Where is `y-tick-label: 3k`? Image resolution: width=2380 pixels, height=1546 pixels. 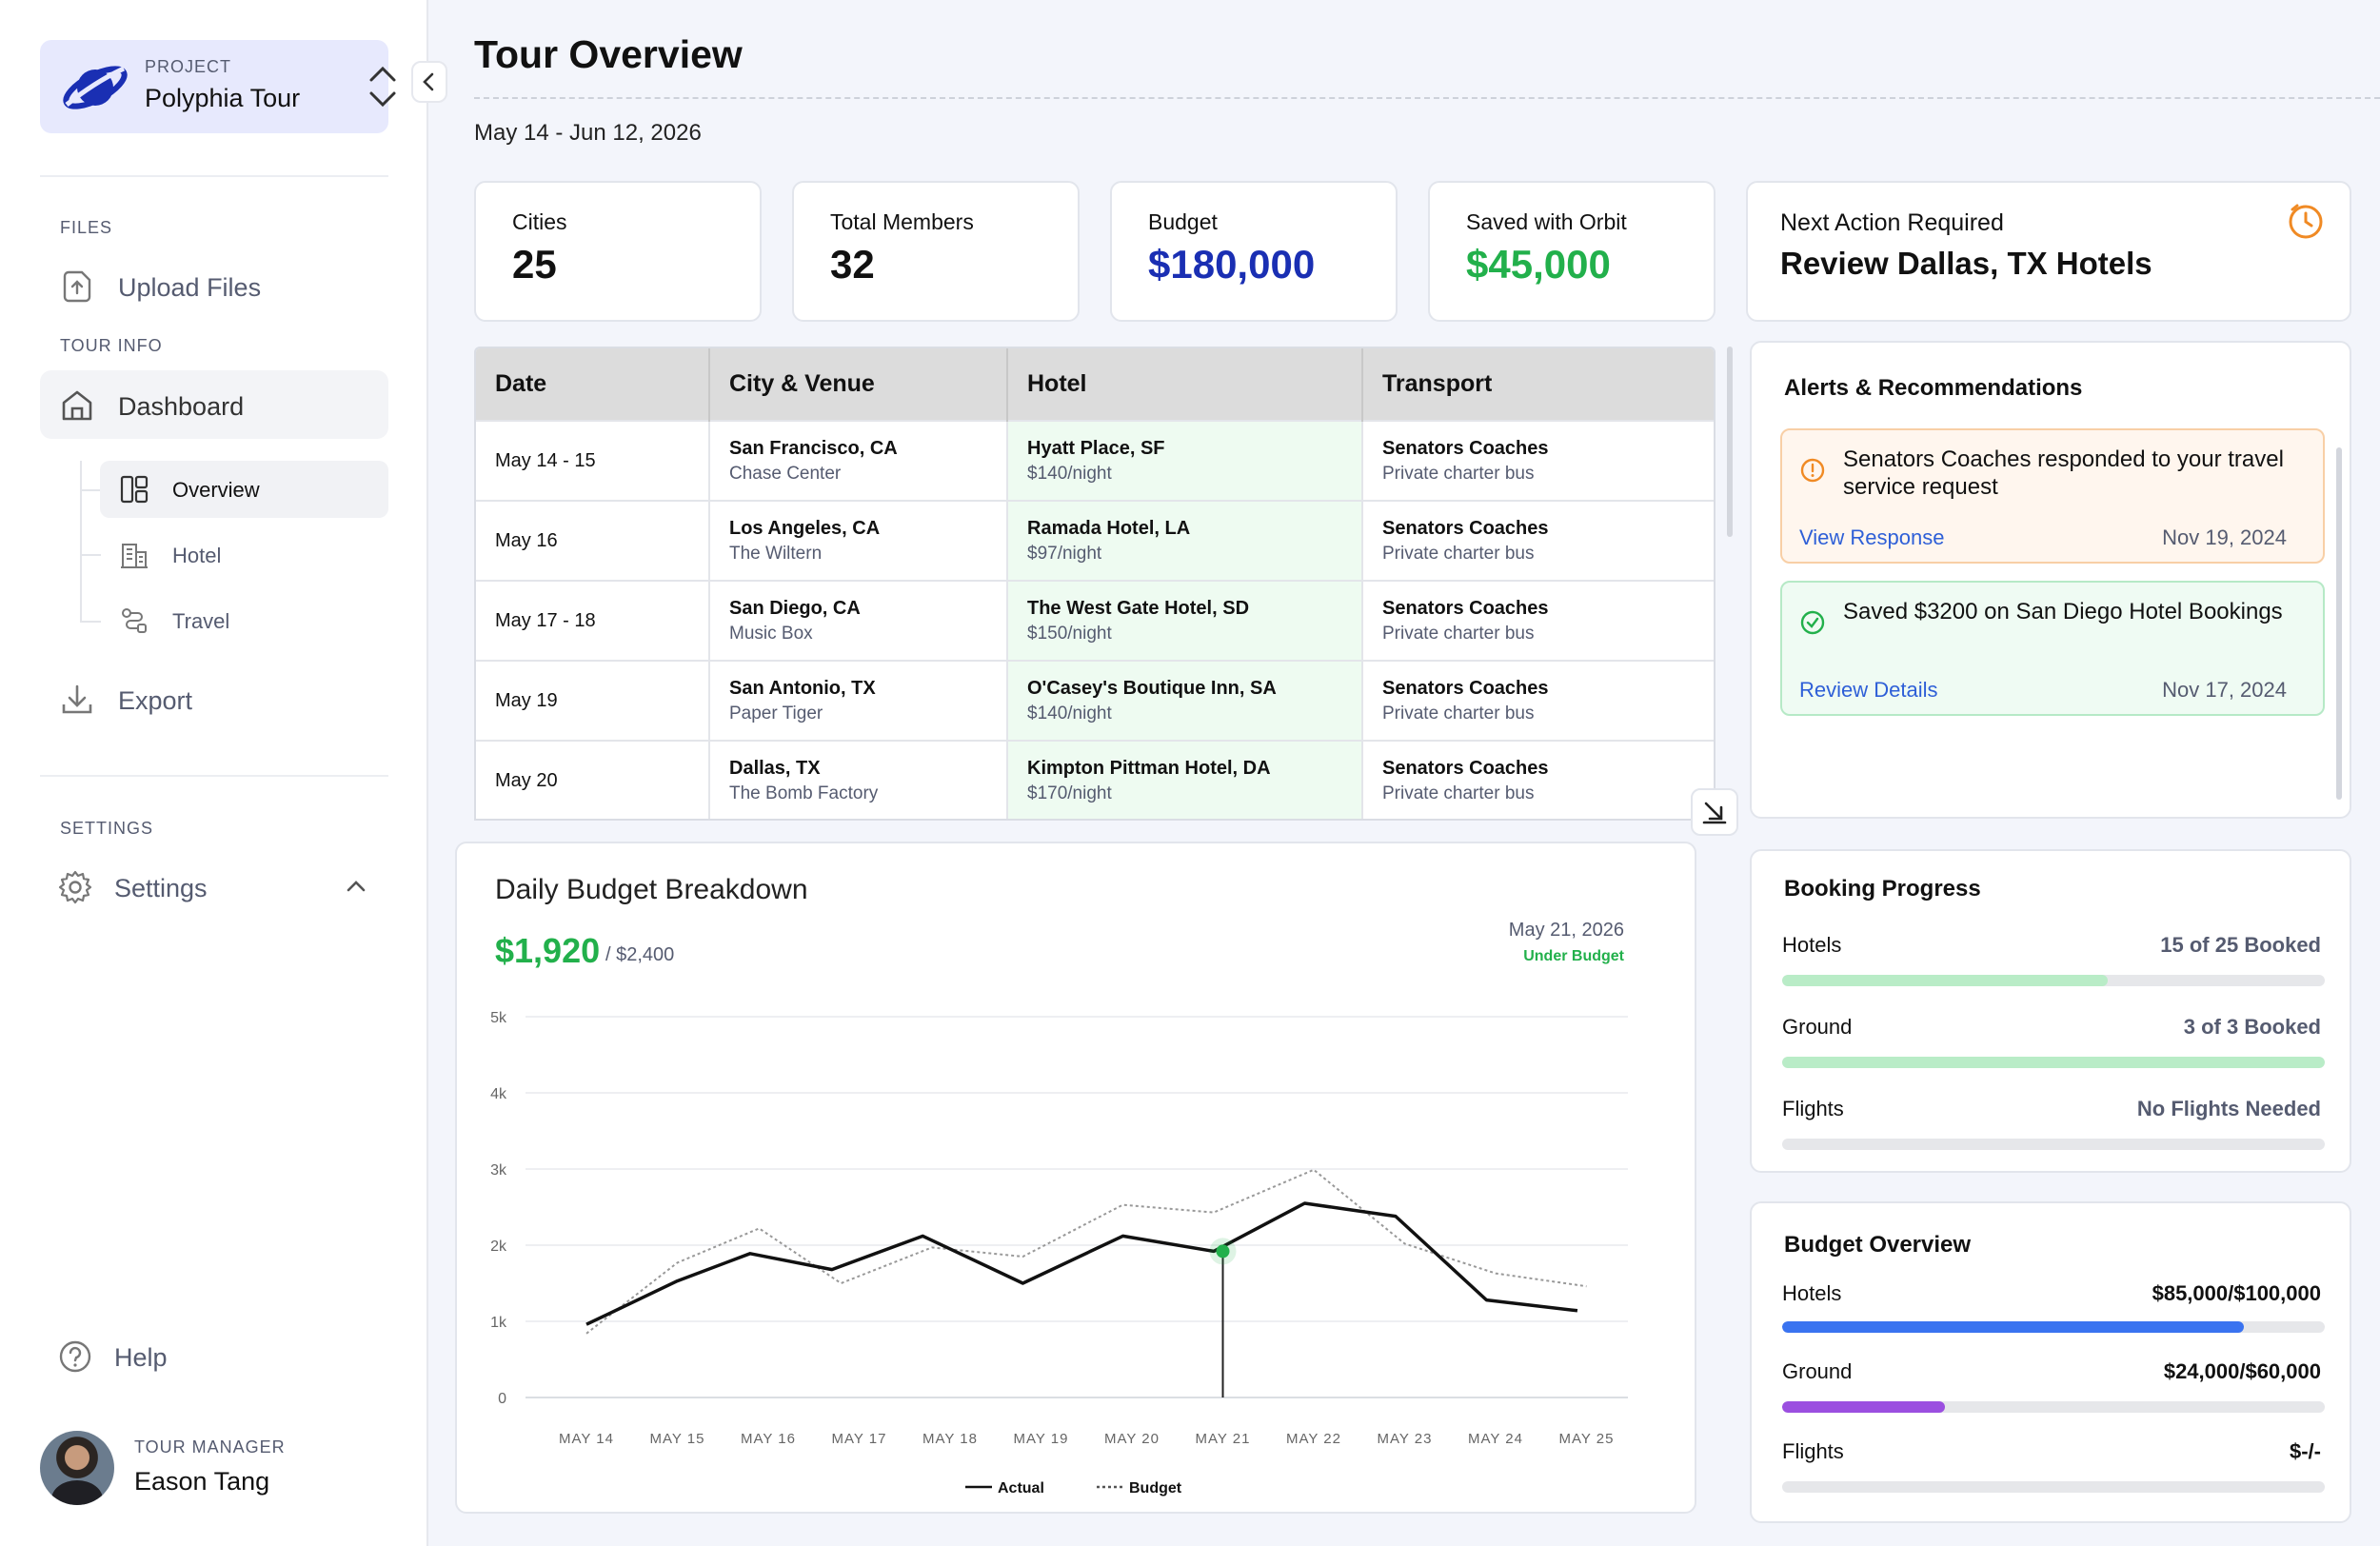
y-tick-label: 3k is located at coordinates (499, 1170).